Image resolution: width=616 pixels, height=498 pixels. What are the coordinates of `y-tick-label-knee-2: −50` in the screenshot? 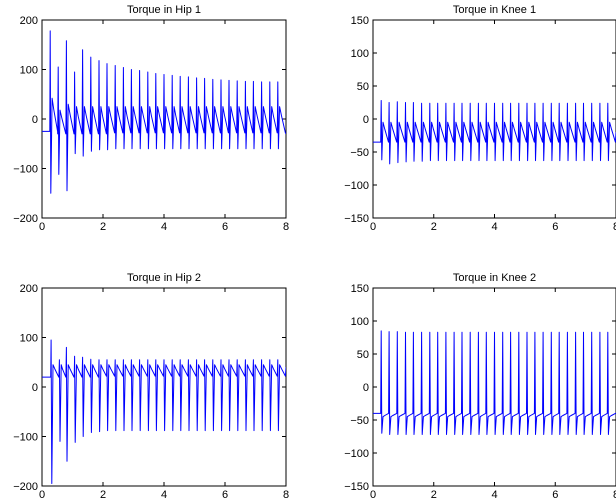 It's located at (359, 421).